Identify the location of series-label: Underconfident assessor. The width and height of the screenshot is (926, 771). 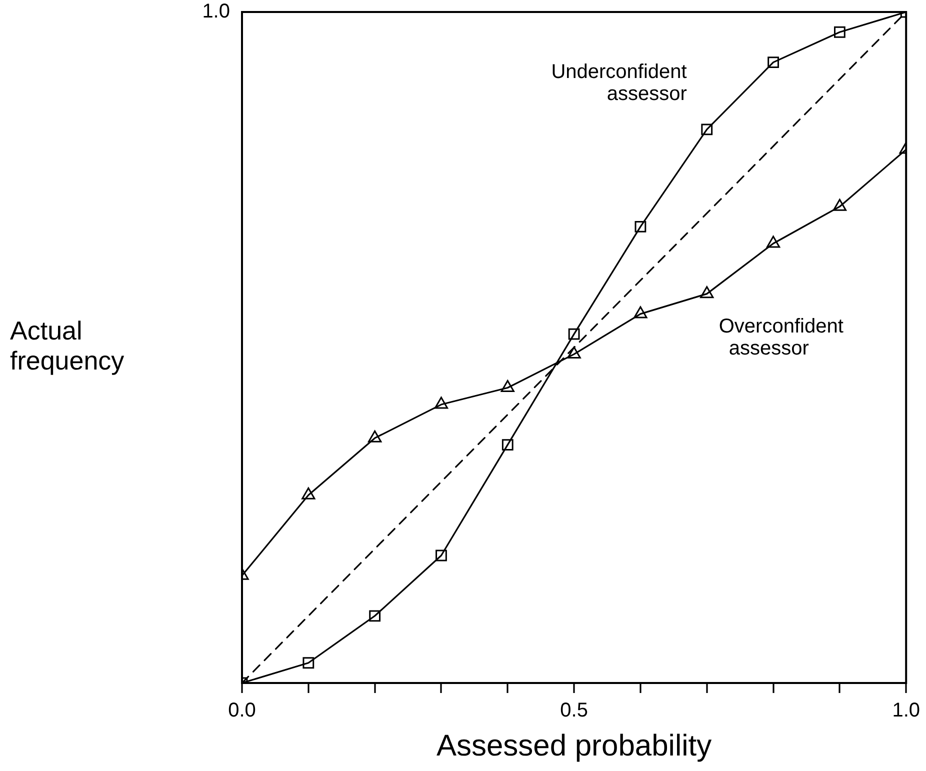
(619, 82).